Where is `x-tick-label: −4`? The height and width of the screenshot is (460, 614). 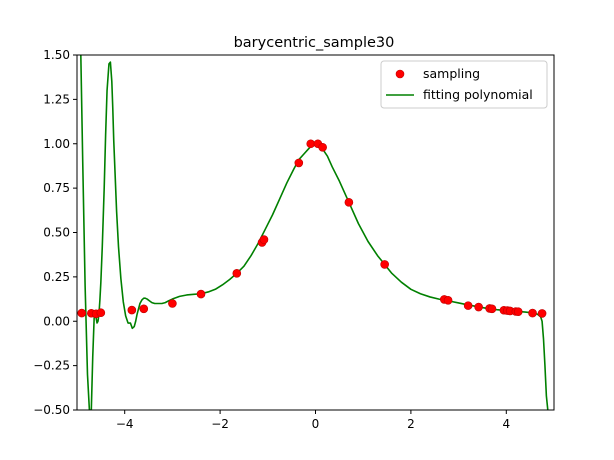 x-tick-label: −4 is located at coordinates (125, 424).